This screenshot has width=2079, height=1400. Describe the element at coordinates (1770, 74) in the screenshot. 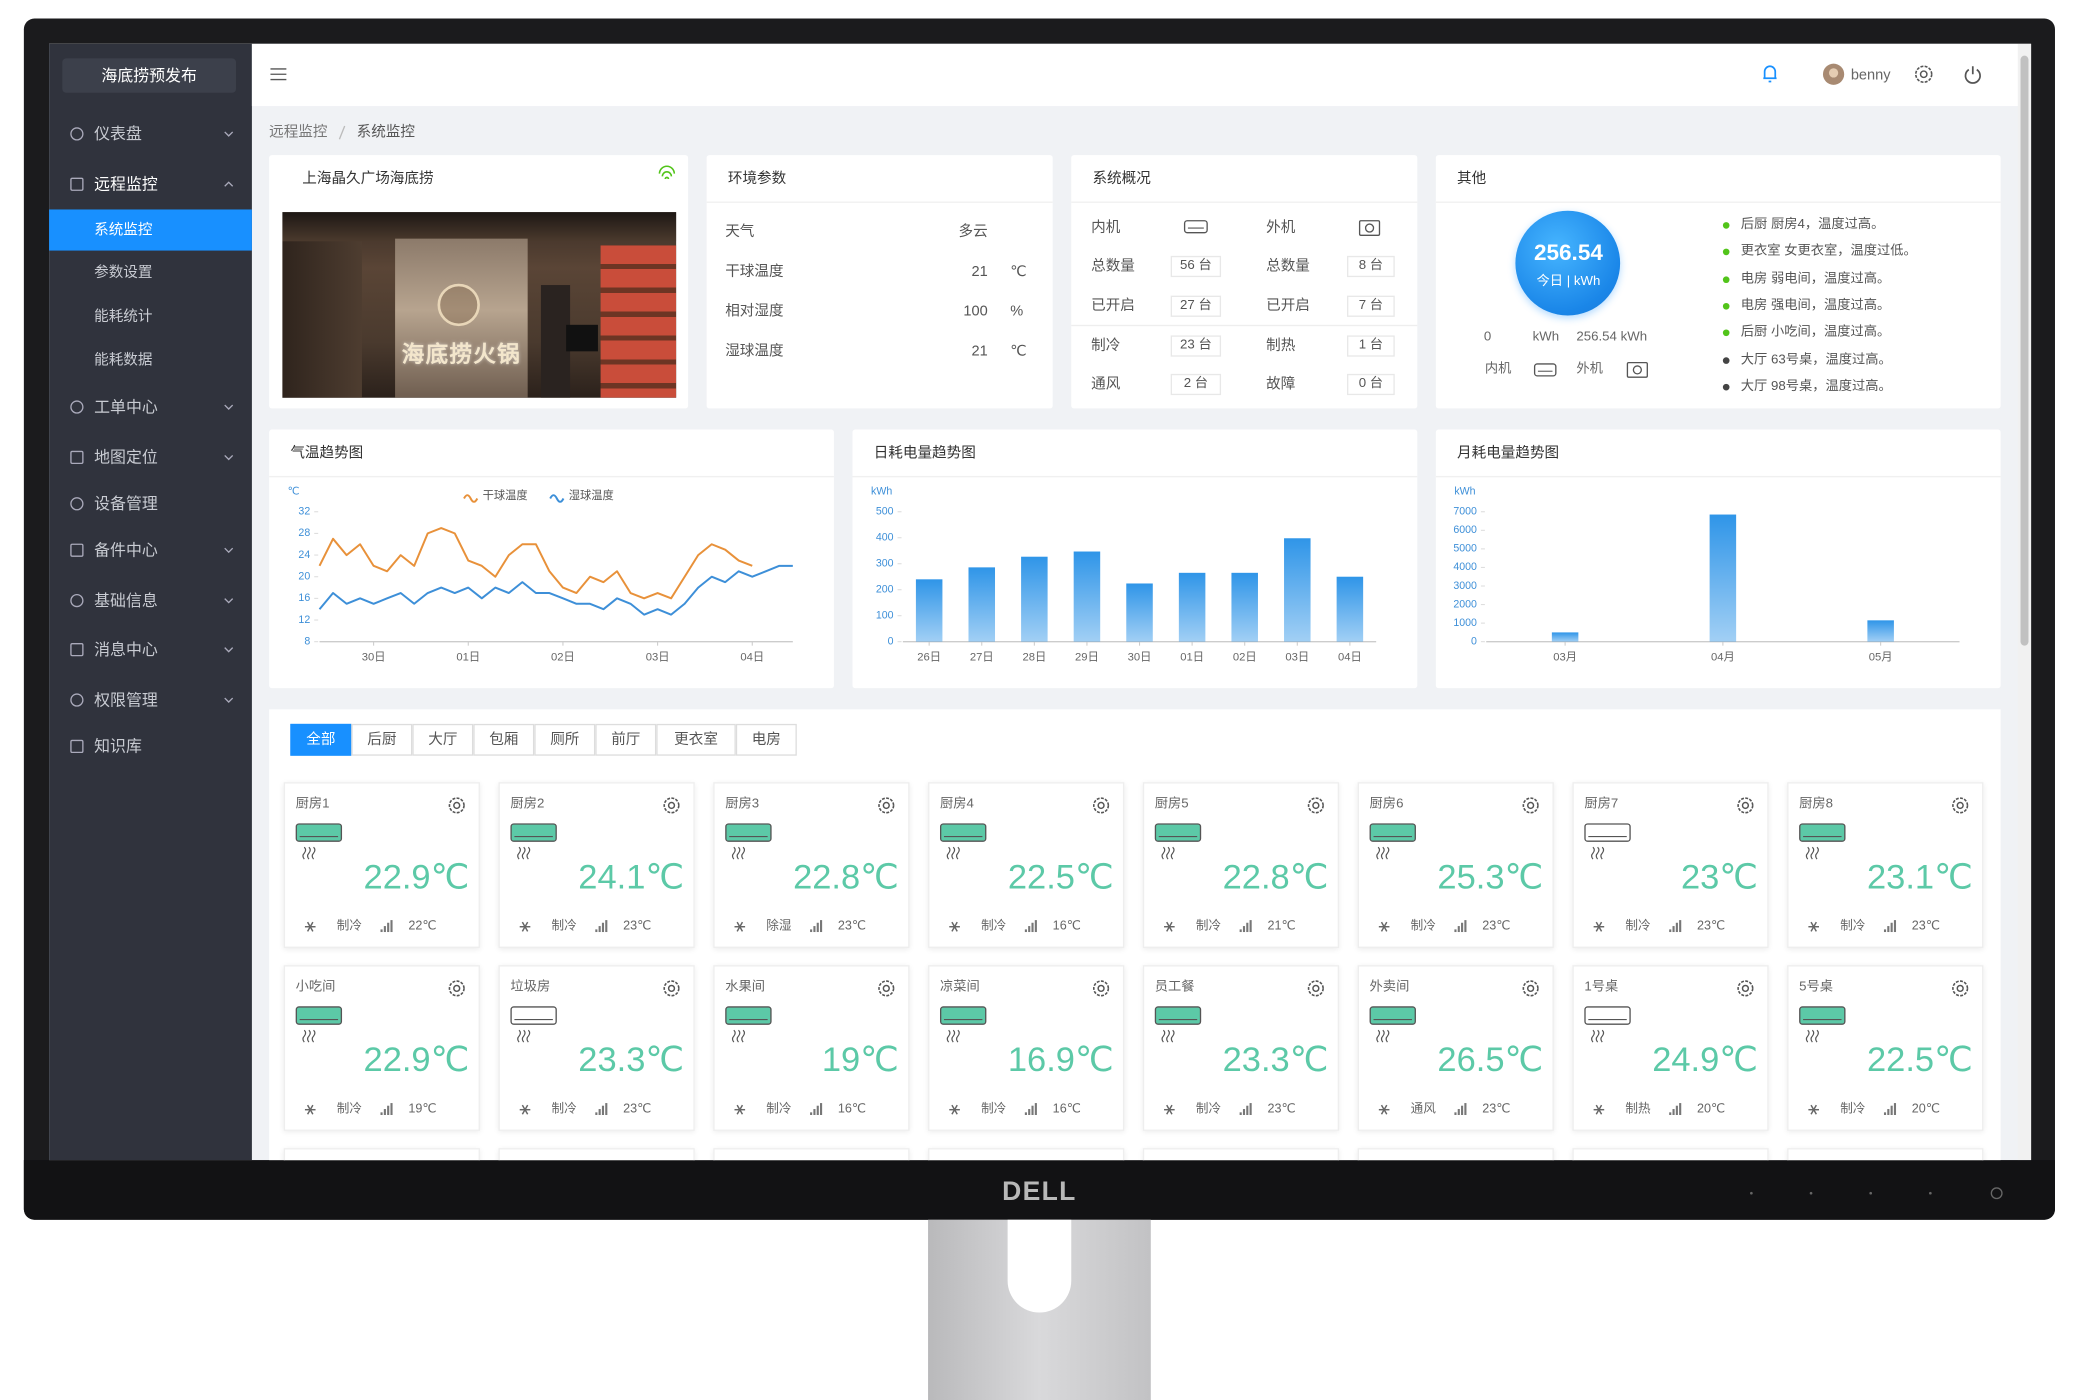

I see `notification-bell` at that location.